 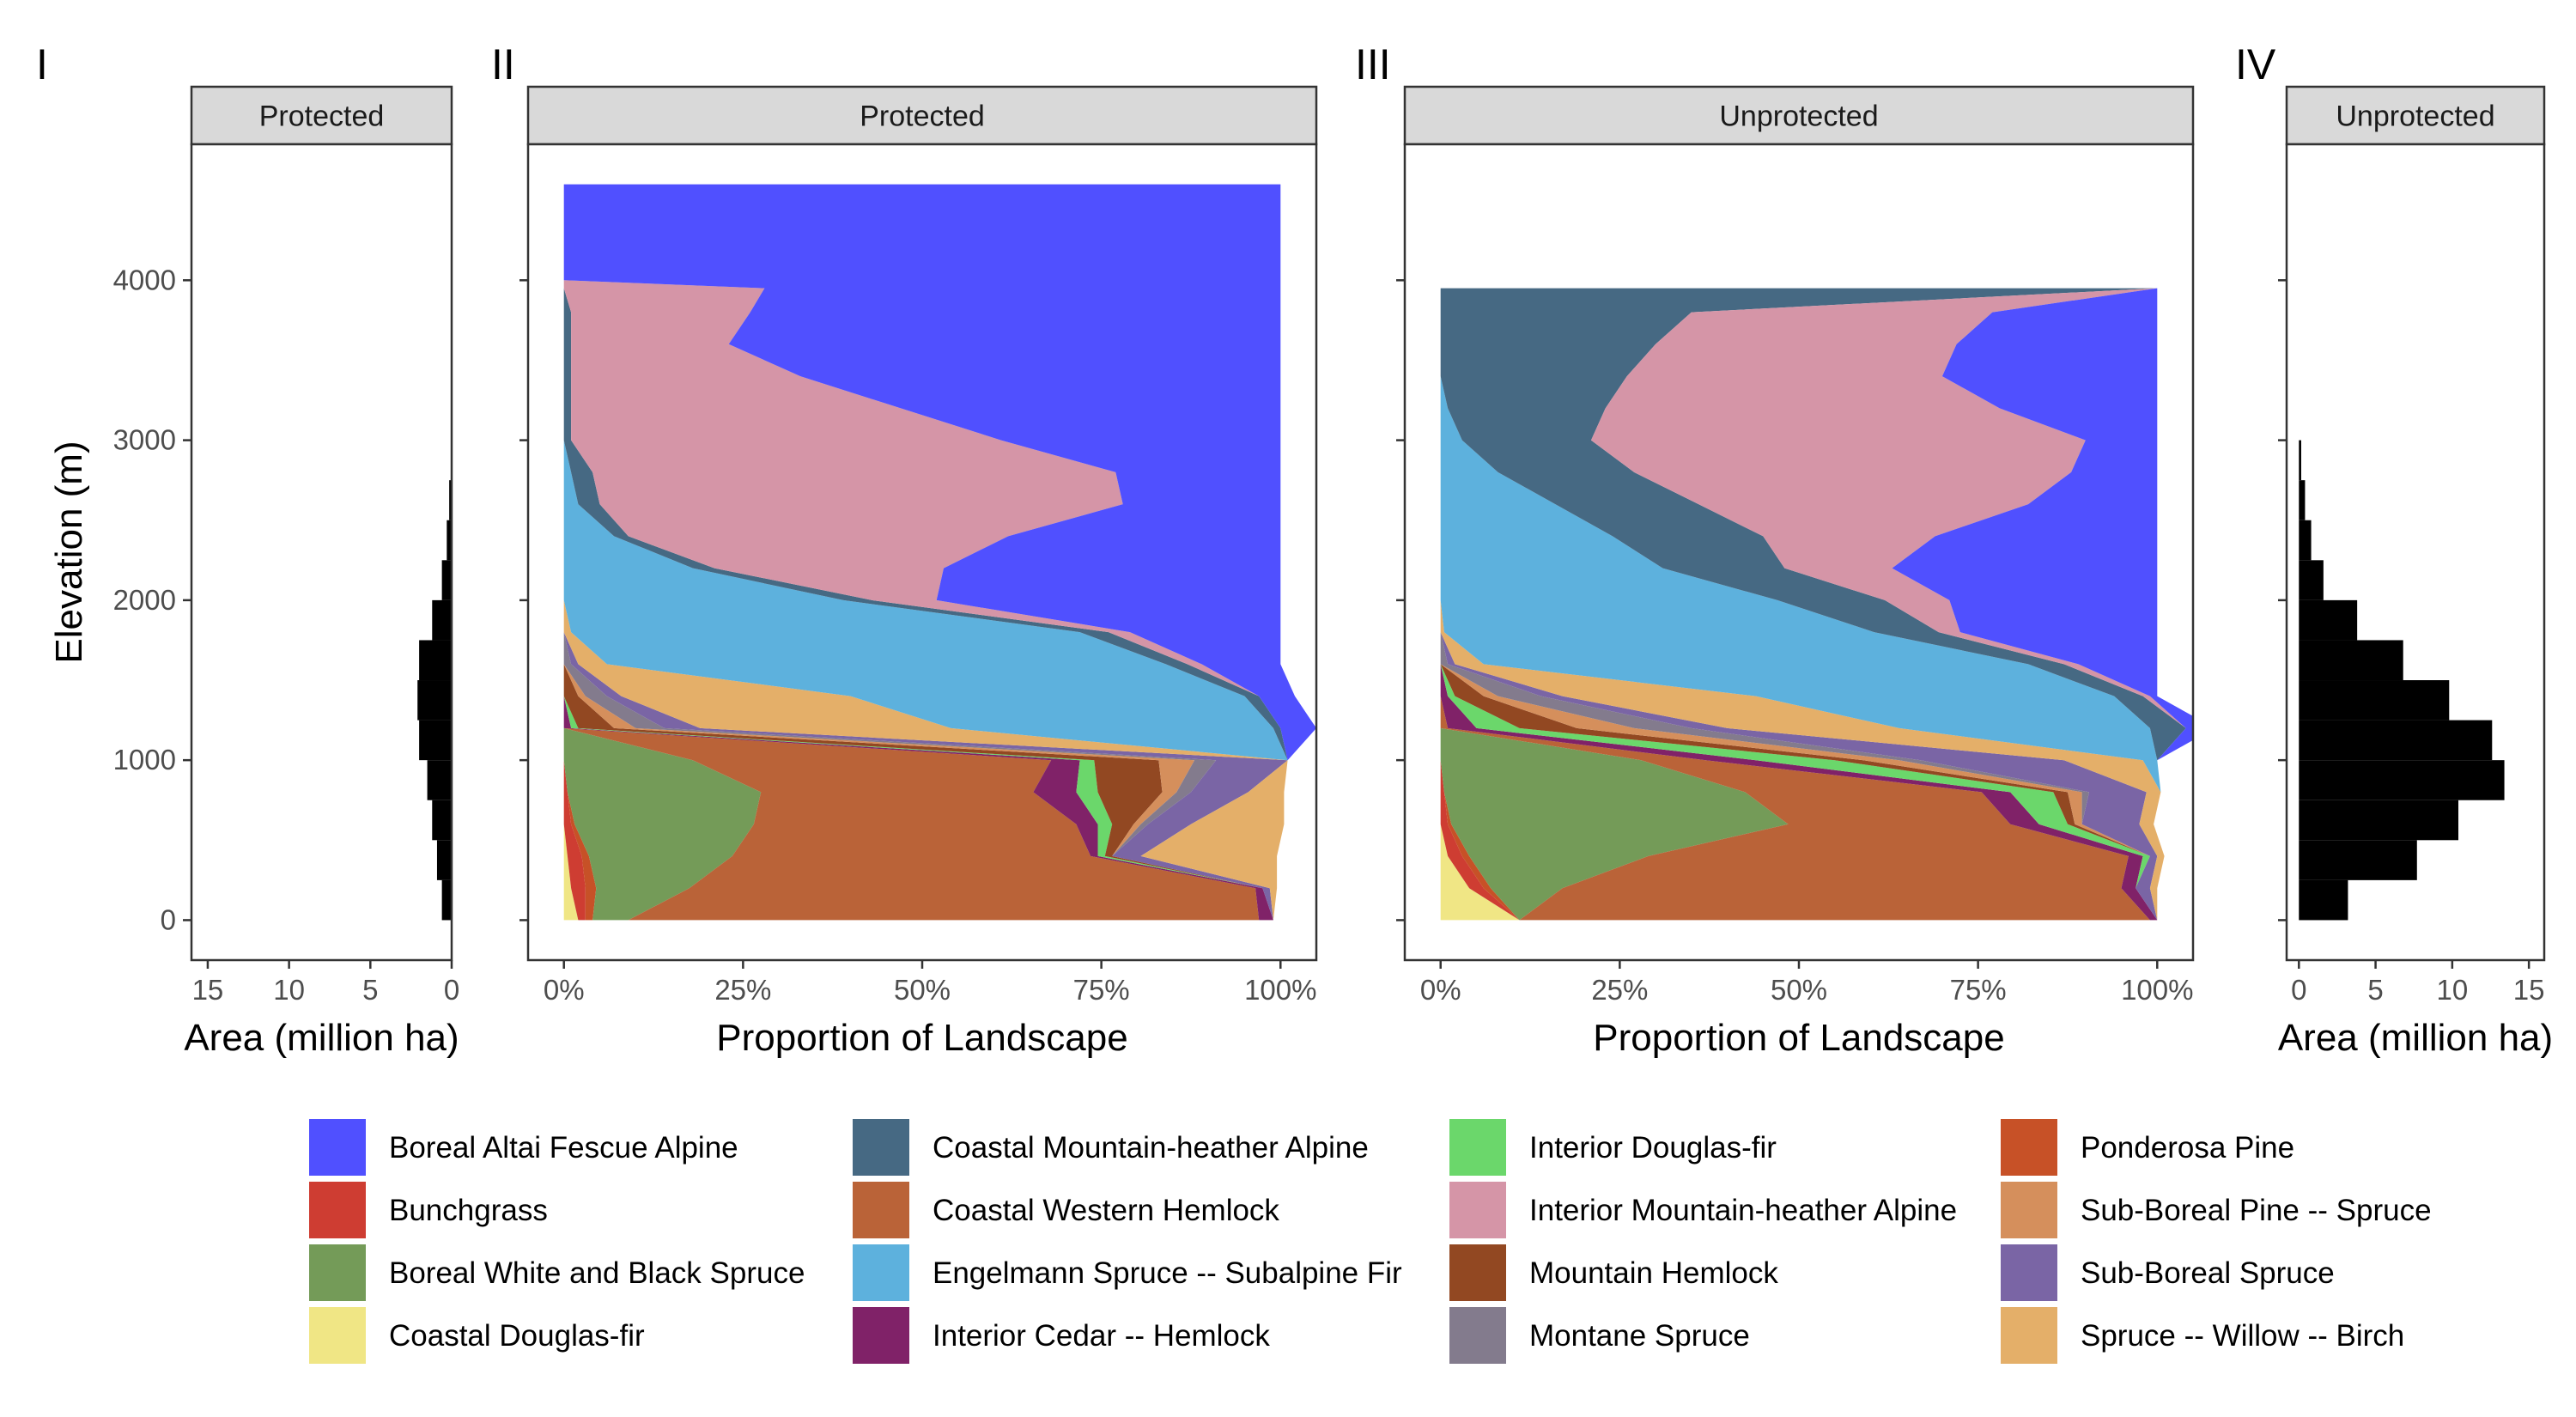 What do you see at coordinates (1167, 1273) in the screenshot?
I see `legend-label: Engelmann Spruce -- Subalpine Fir` at bounding box center [1167, 1273].